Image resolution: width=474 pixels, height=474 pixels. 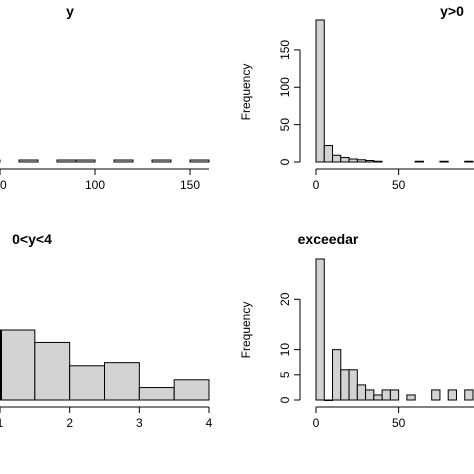 I want to click on x-tick-label: 4, so click(x=209, y=423).